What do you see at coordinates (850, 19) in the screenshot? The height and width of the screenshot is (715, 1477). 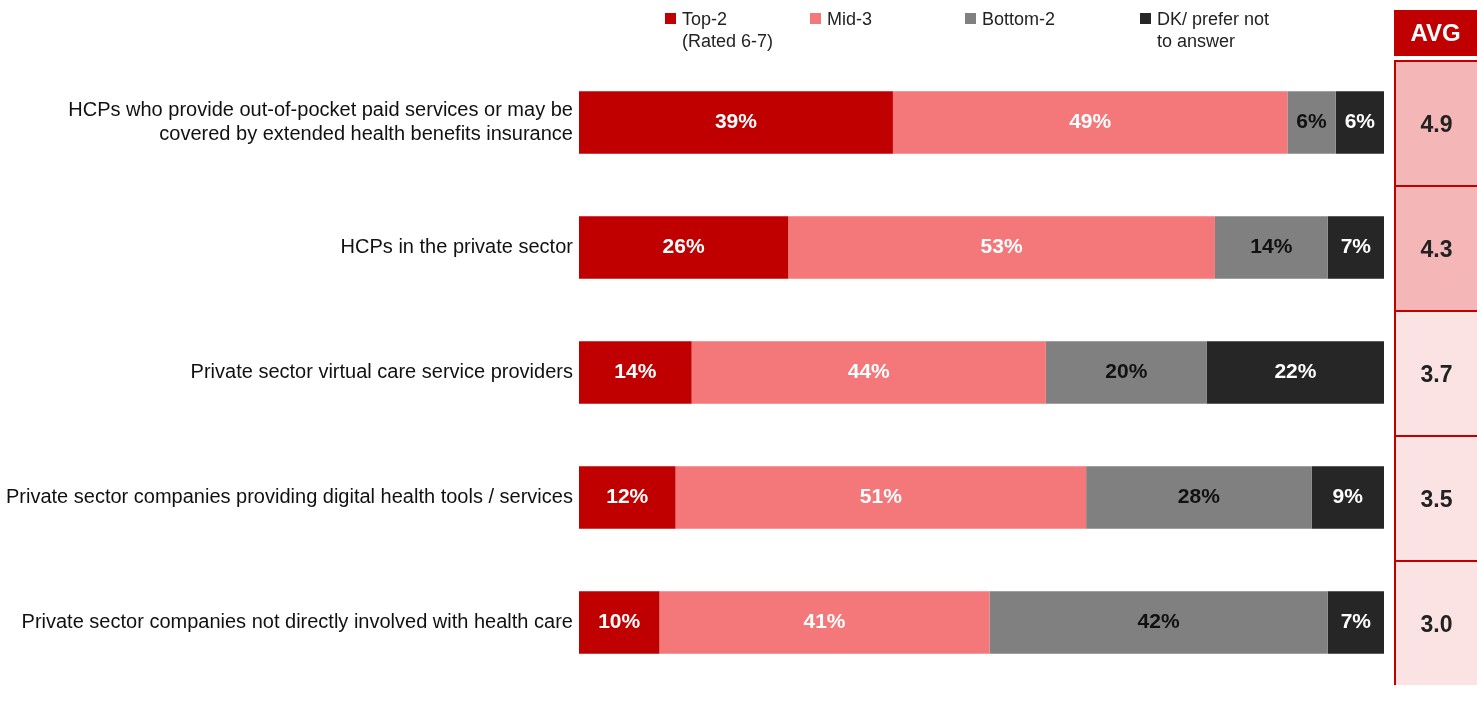 I see `legend-label: Mid-3` at bounding box center [850, 19].